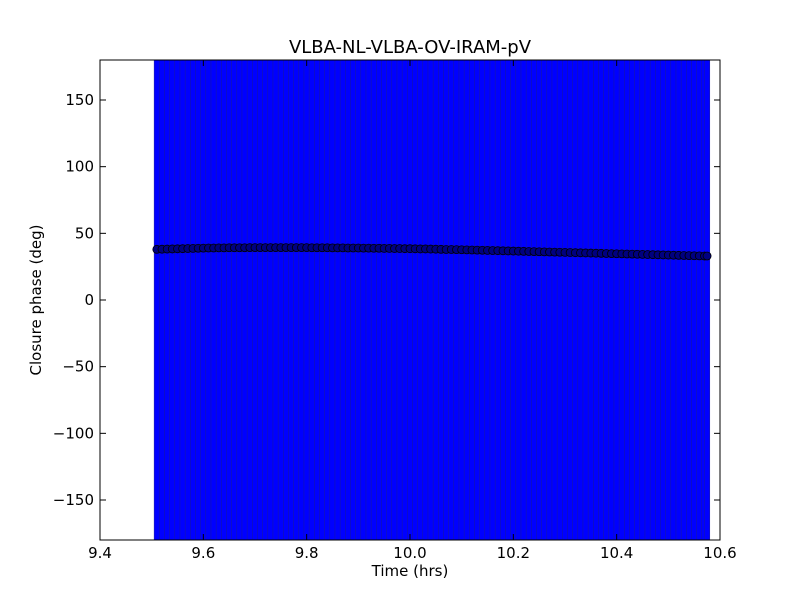 This screenshot has height=600, width=800. Describe the element at coordinates (73, 500) in the screenshot. I see `y-tick-label: −150` at that location.